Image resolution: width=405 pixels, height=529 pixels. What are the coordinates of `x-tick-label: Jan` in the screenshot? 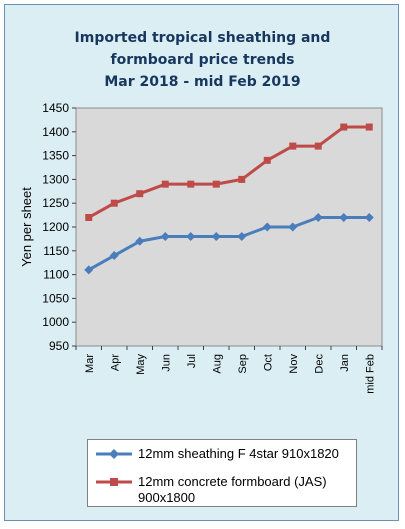 It's located at (345, 363).